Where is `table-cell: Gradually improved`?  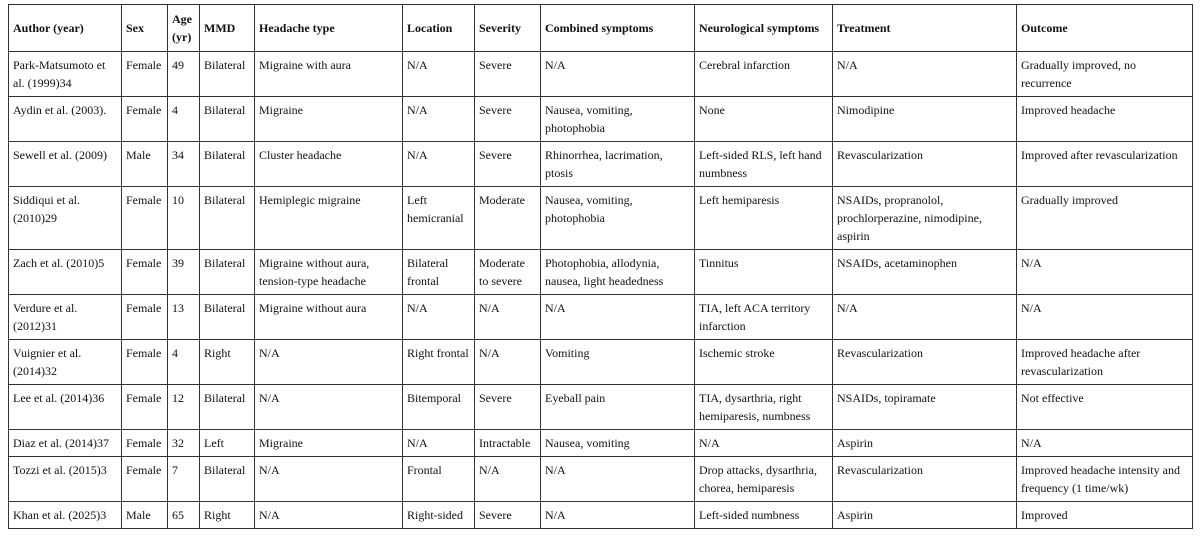 table-cell: Gradually improved is located at coordinates (1104, 218).